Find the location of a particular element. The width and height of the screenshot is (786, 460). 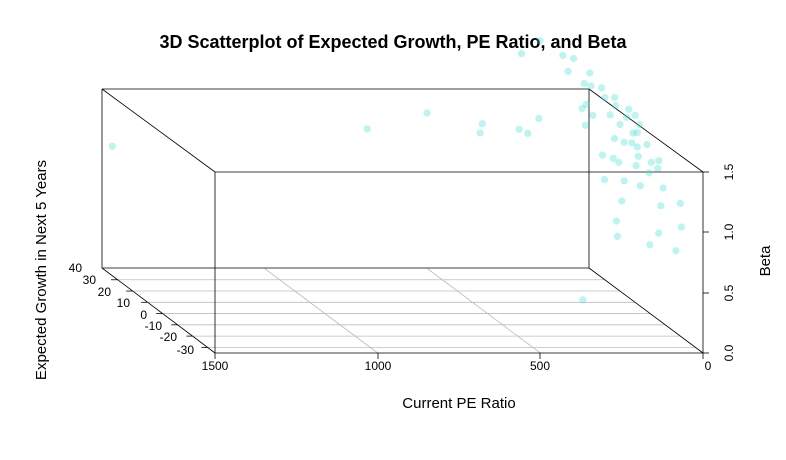

y-tick-label: 10 is located at coordinates (124, 303).